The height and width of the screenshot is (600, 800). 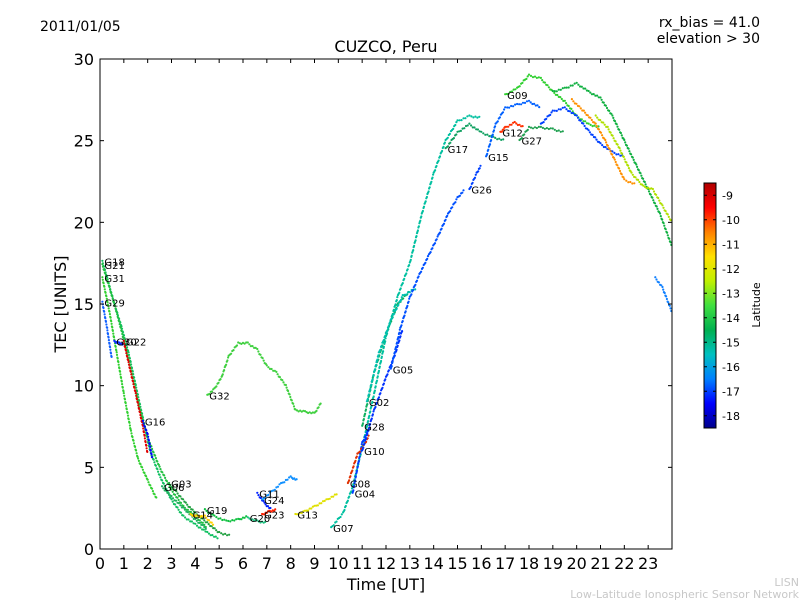 What do you see at coordinates (385, 584) in the screenshot?
I see `x-axis-label: Time [UT]` at bounding box center [385, 584].